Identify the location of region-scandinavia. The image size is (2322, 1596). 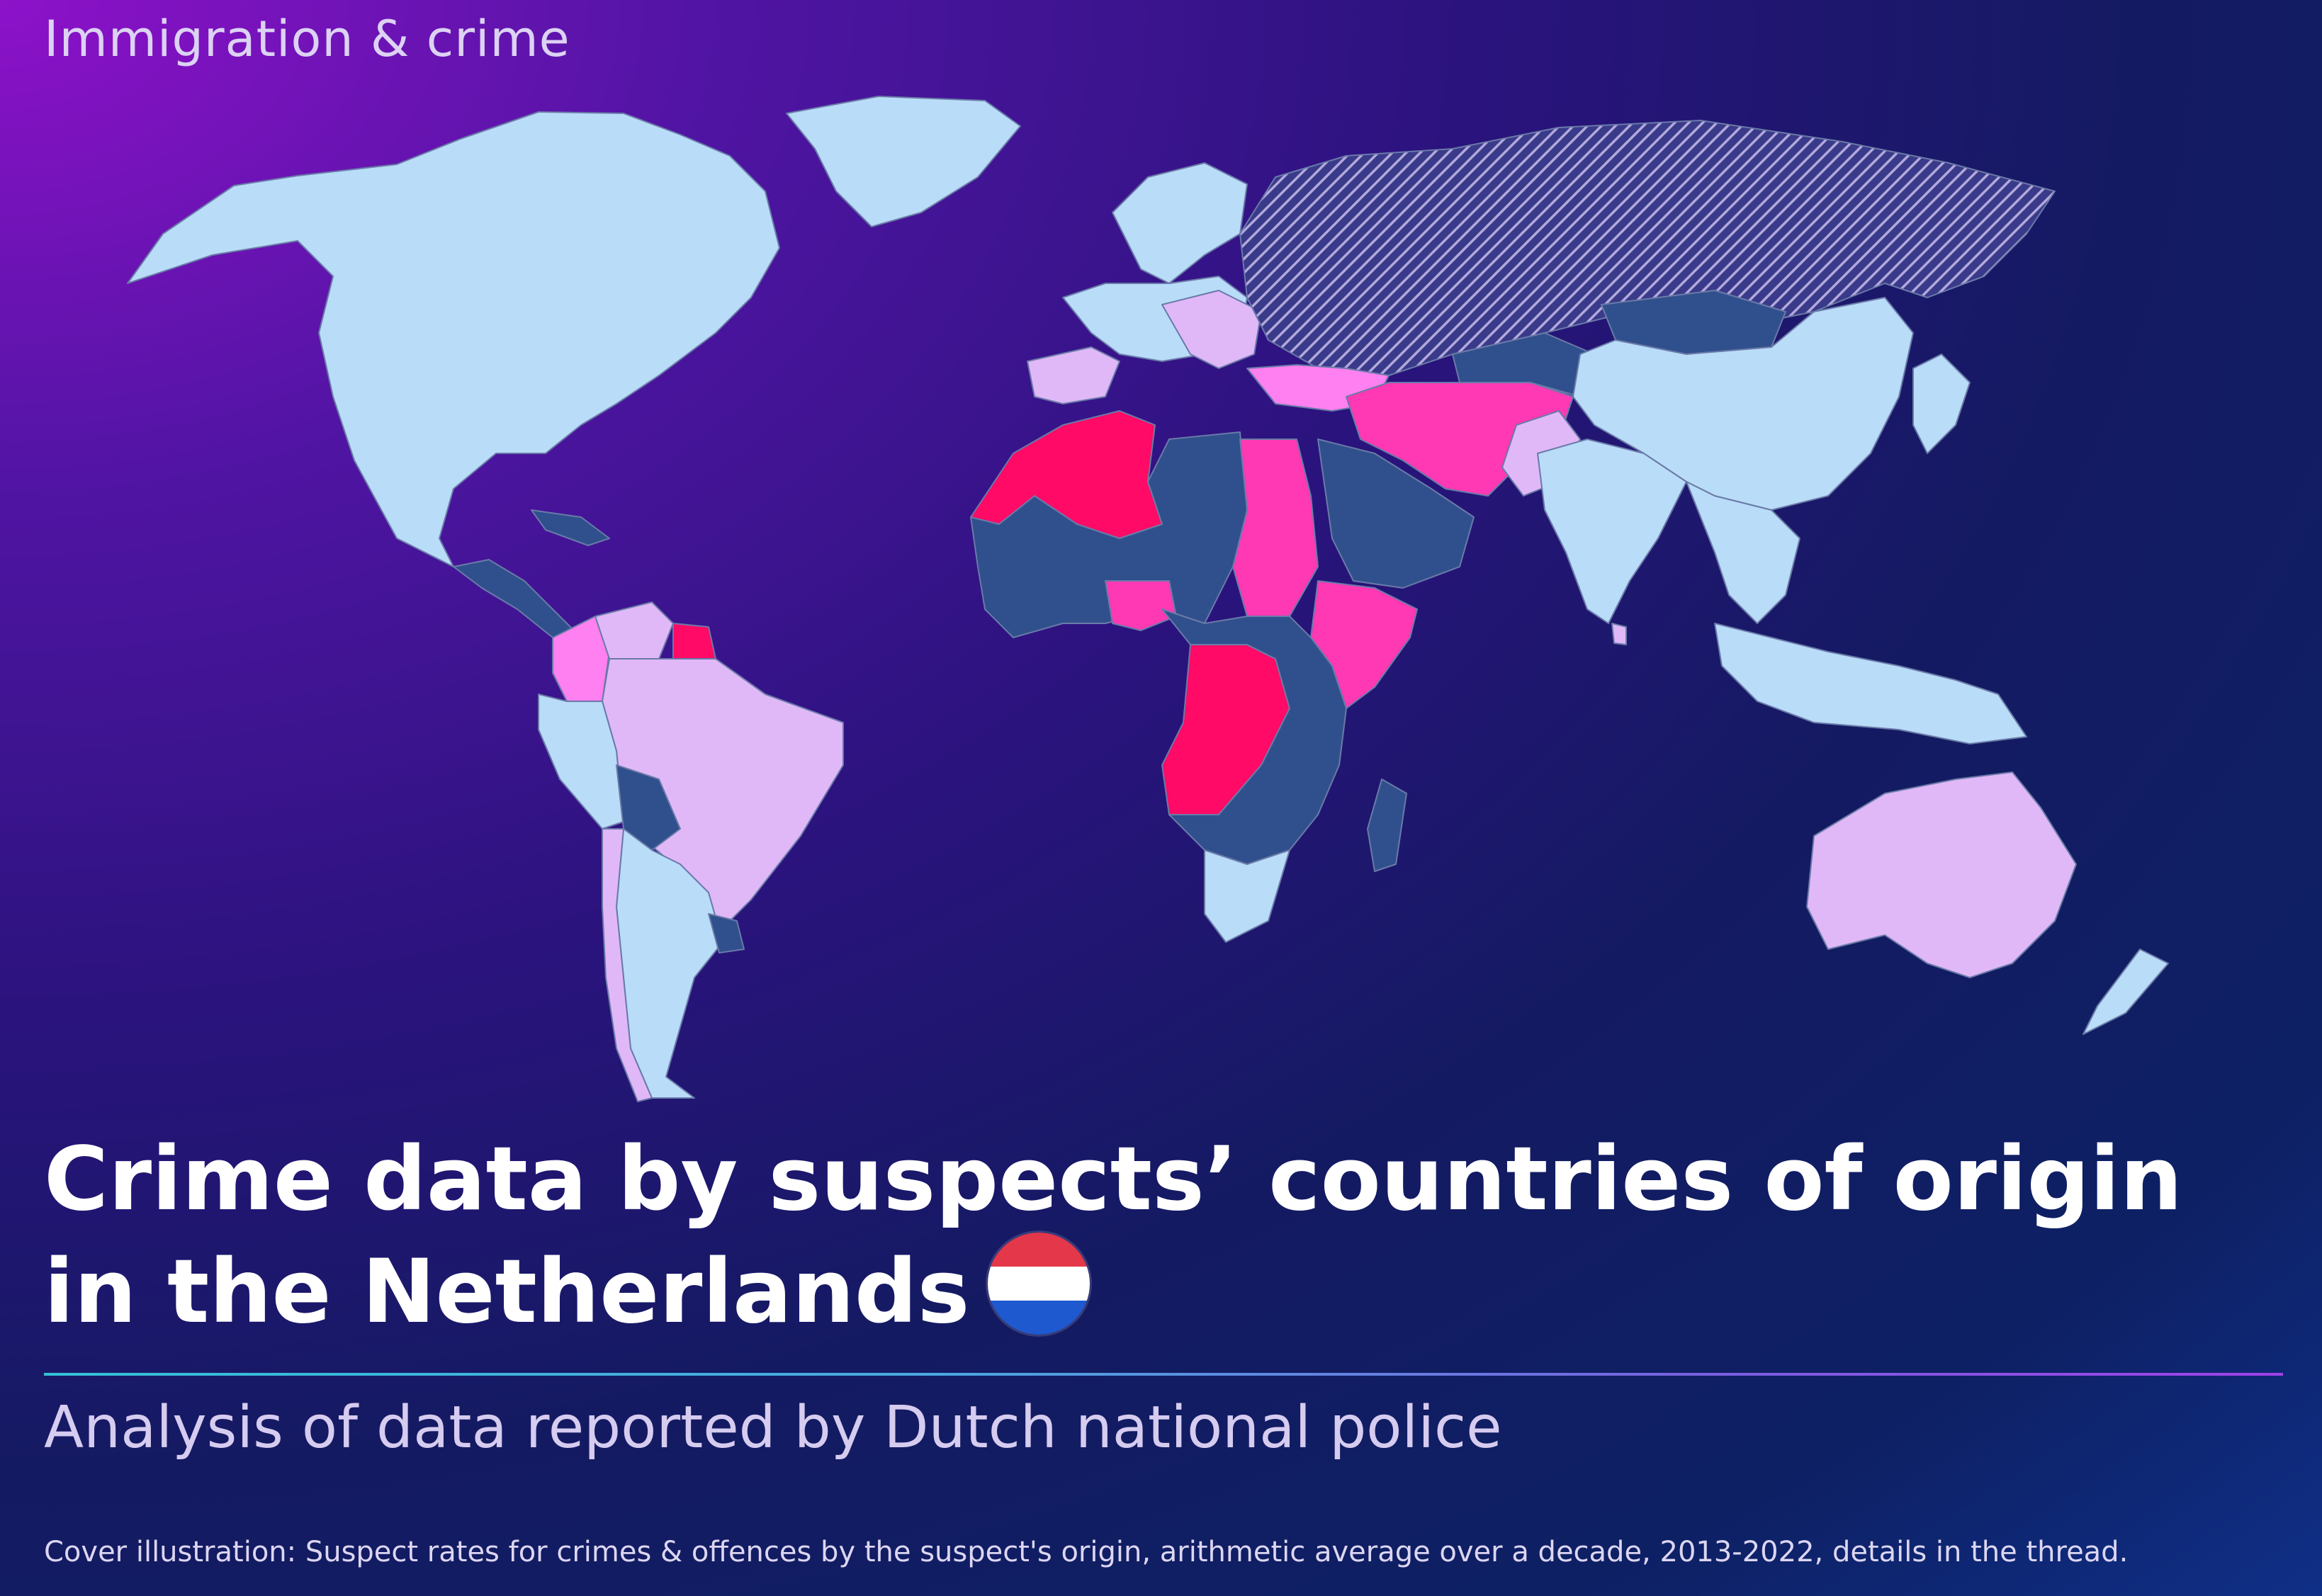
(1180, 223).